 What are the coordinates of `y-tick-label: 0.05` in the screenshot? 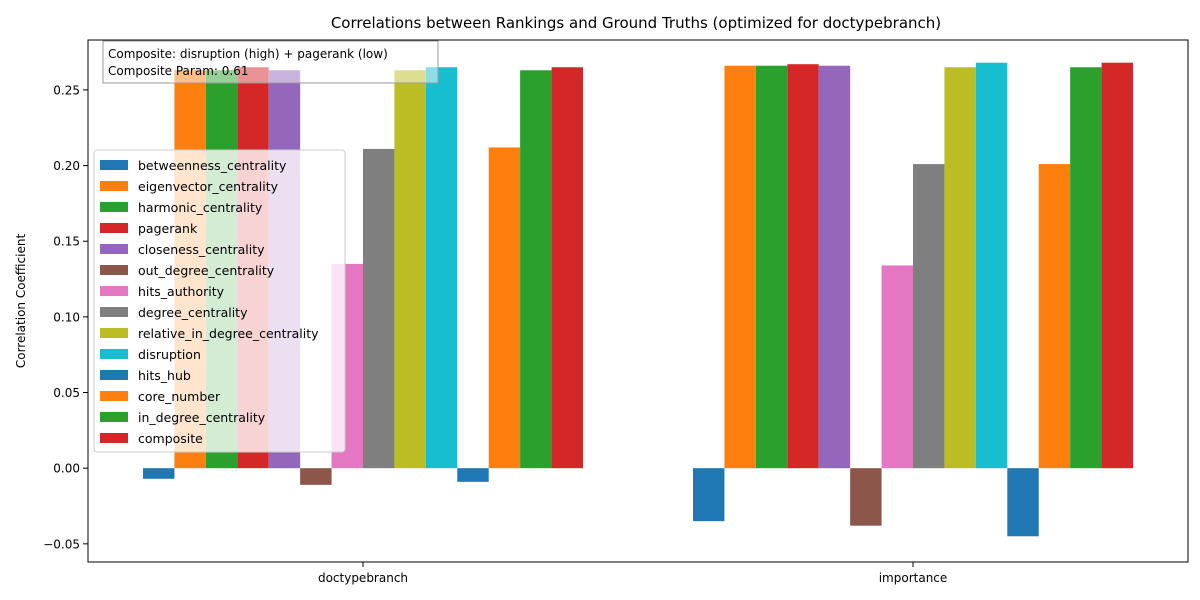 It's located at (66, 393).